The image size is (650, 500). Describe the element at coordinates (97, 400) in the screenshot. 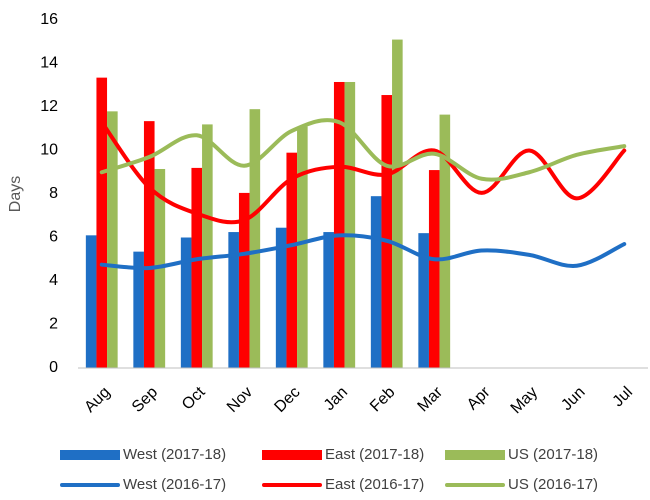

I see `x-tick-label: Aug` at that location.